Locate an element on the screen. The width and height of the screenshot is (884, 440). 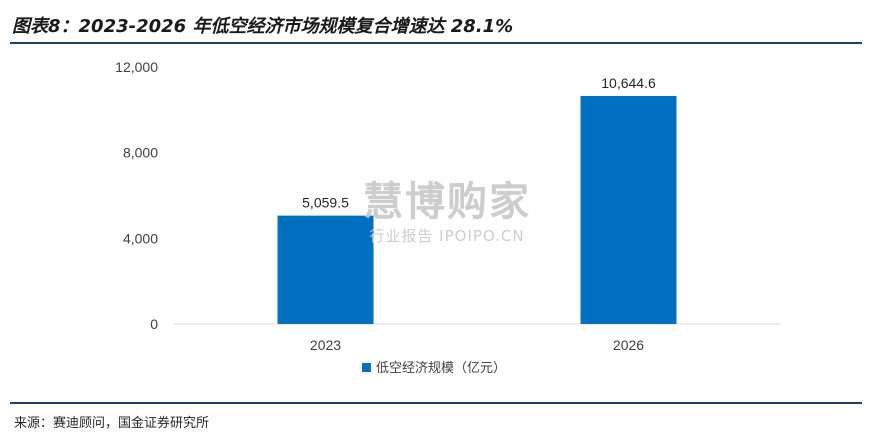
y-tick-label: 4,000 is located at coordinates (140, 238).